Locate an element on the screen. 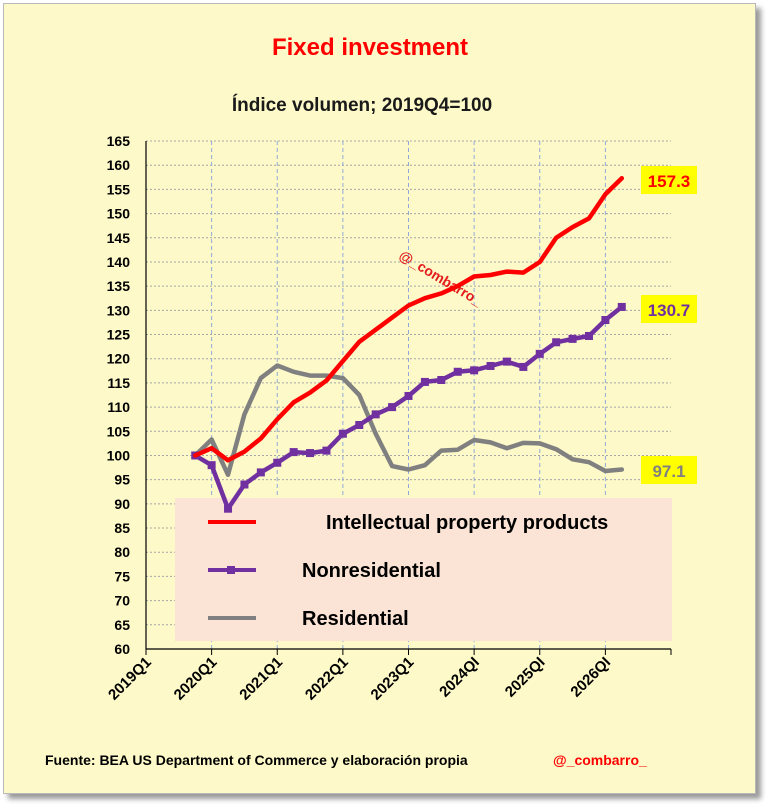 This screenshot has height=805, width=767. y-tick-label: 165 is located at coordinates (119, 141).